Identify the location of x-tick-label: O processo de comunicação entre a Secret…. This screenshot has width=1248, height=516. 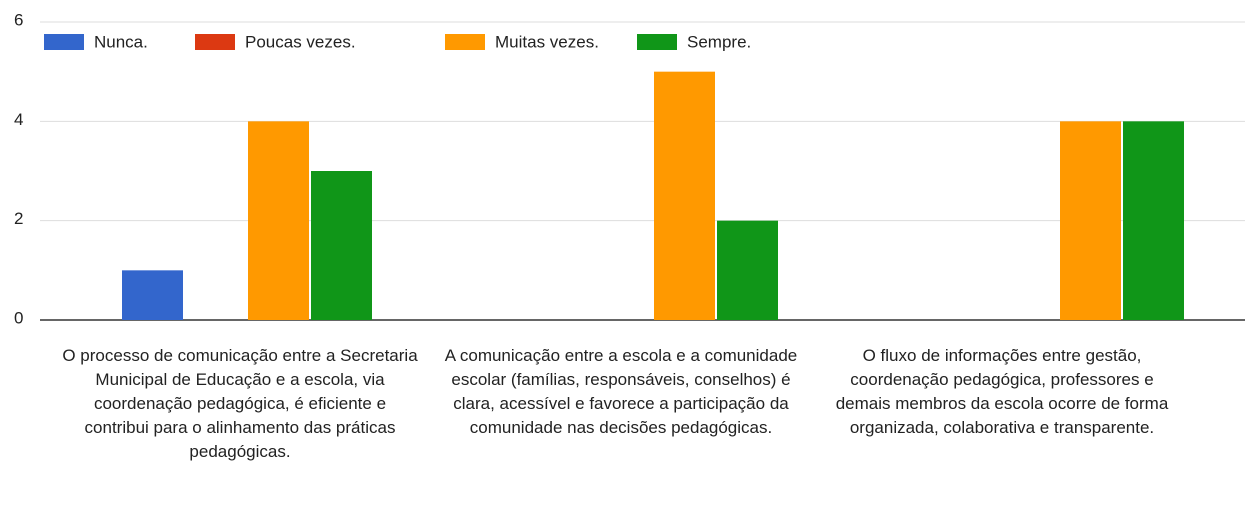
(240, 403).